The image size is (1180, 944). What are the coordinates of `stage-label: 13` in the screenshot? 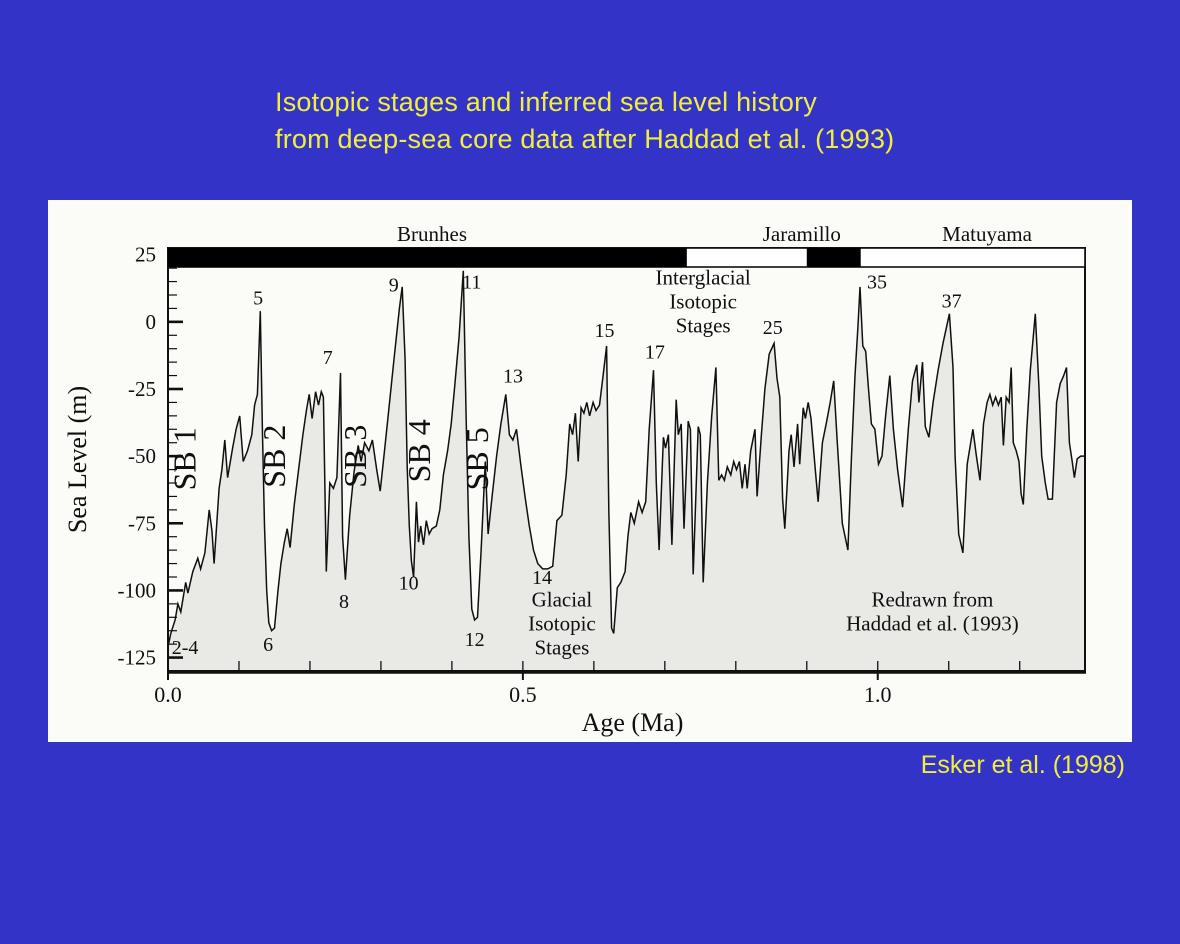 It's located at (513, 377).